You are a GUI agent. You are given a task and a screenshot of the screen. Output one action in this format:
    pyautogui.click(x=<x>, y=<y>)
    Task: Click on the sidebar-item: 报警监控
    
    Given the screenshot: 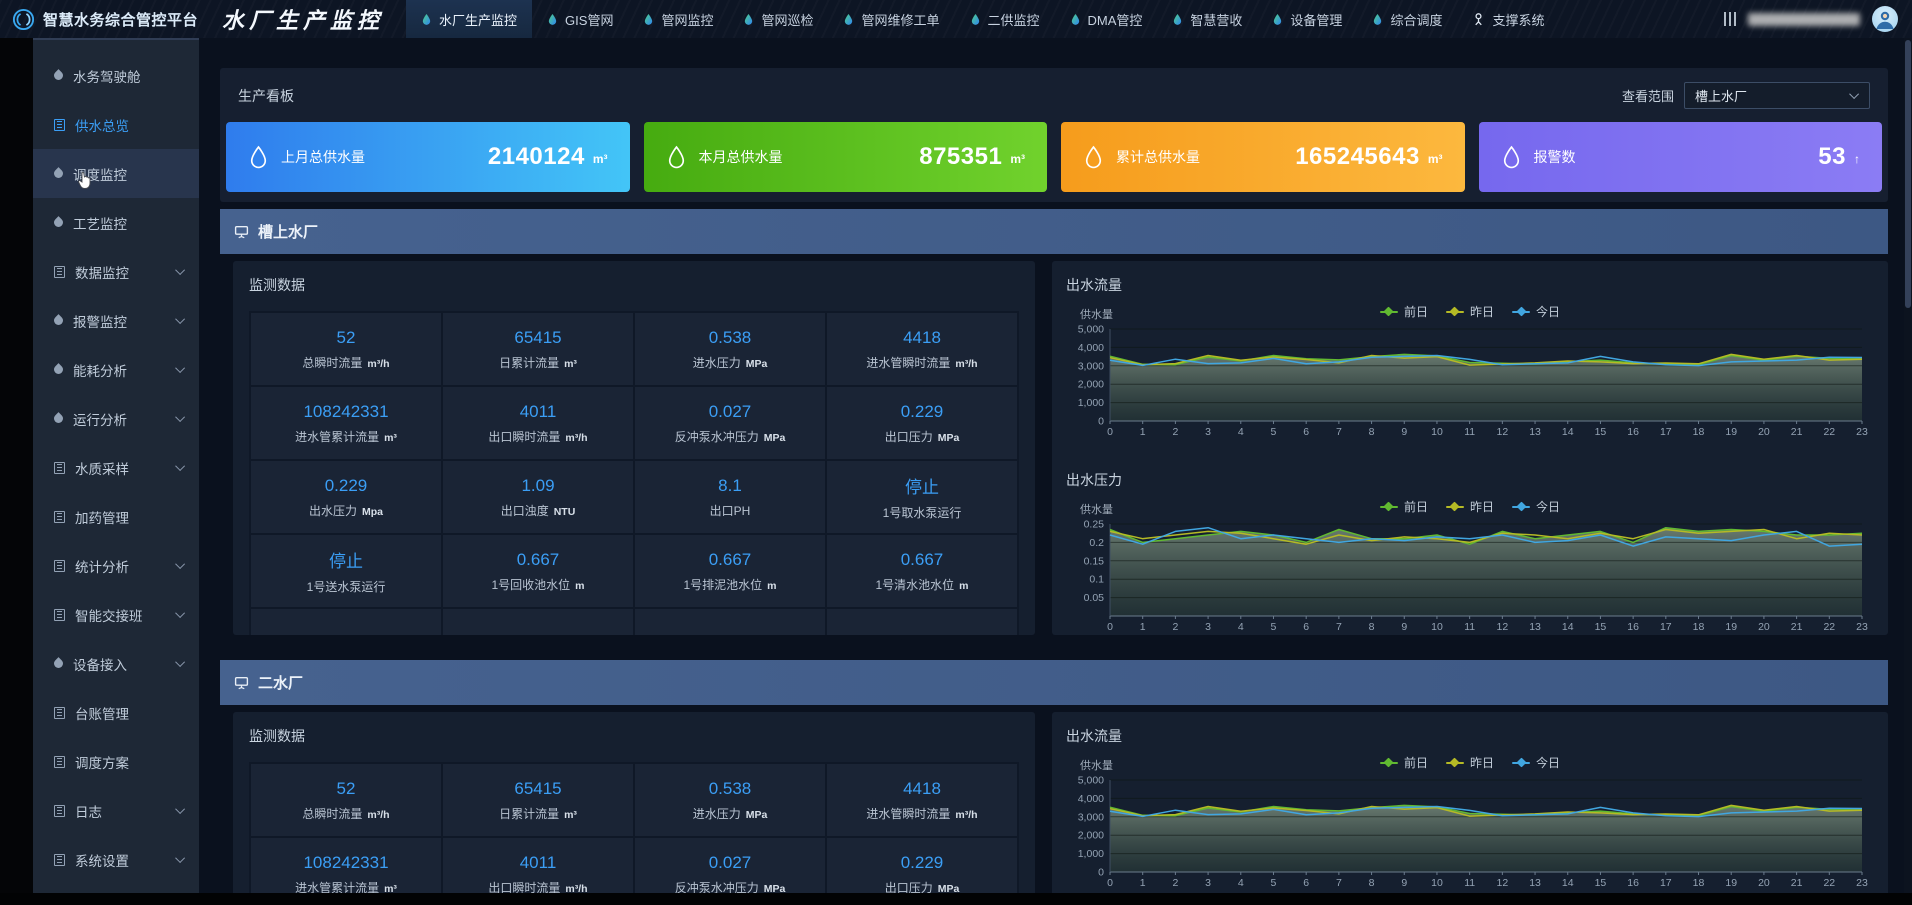 What is the action you would take?
    pyautogui.click(x=116, y=320)
    